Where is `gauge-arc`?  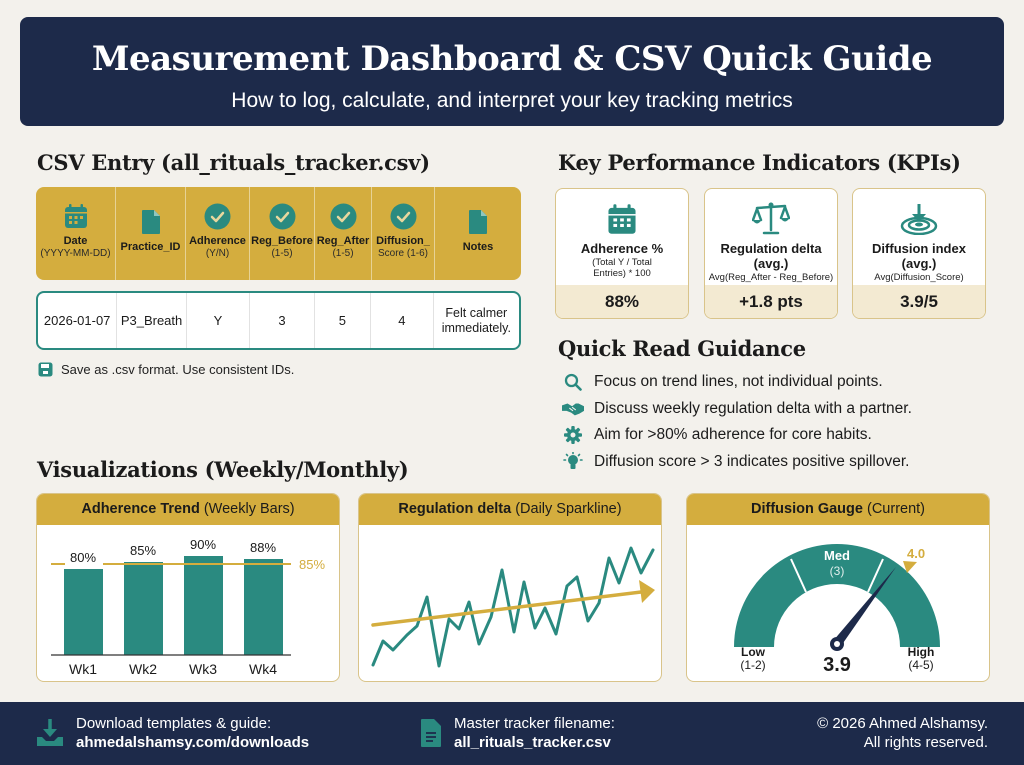 gauge-arc is located at coordinates (837, 595).